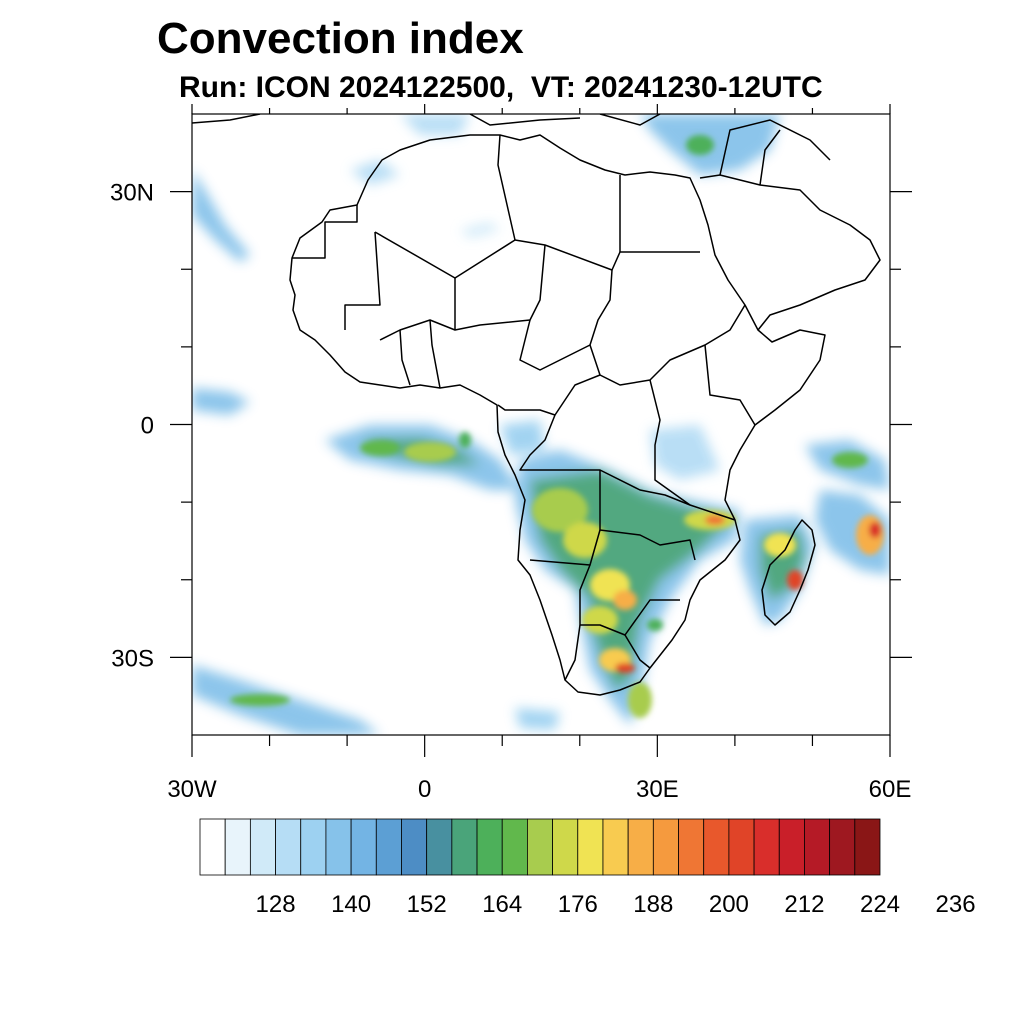 The height and width of the screenshot is (1024, 1024). What do you see at coordinates (880, 904) in the screenshot?
I see `colorbar-label: 224` at bounding box center [880, 904].